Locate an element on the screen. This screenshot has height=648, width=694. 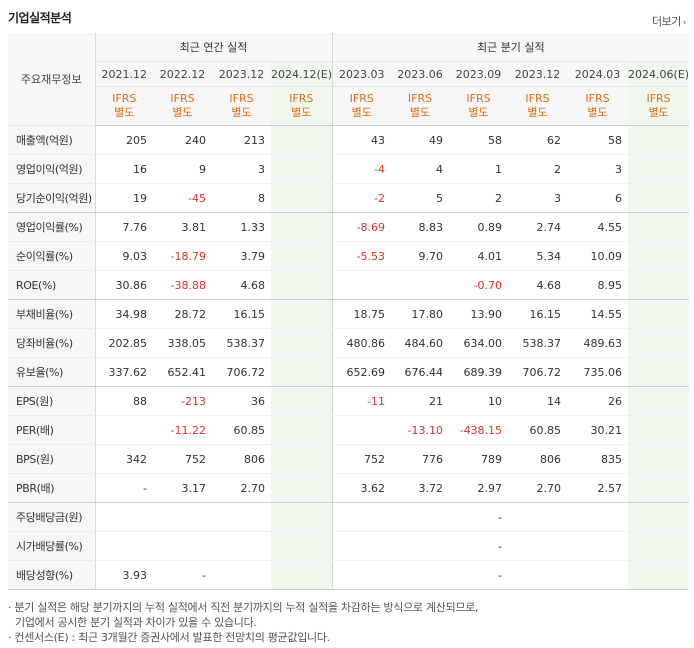
period-header: 2024.03 is located at coordinates (598, 74).